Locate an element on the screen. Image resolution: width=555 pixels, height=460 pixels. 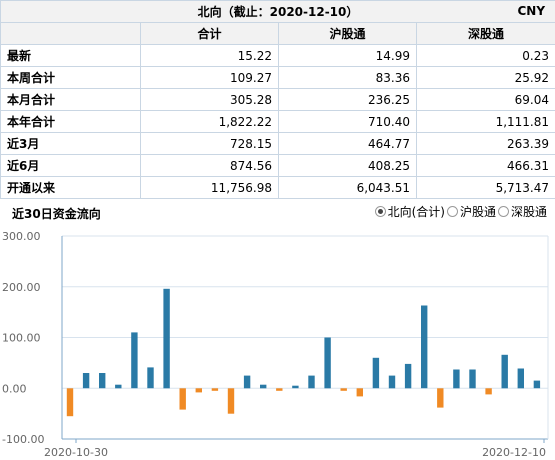
radio-shenzhen-connect: 深股通 is located at coordinates (522, 211).